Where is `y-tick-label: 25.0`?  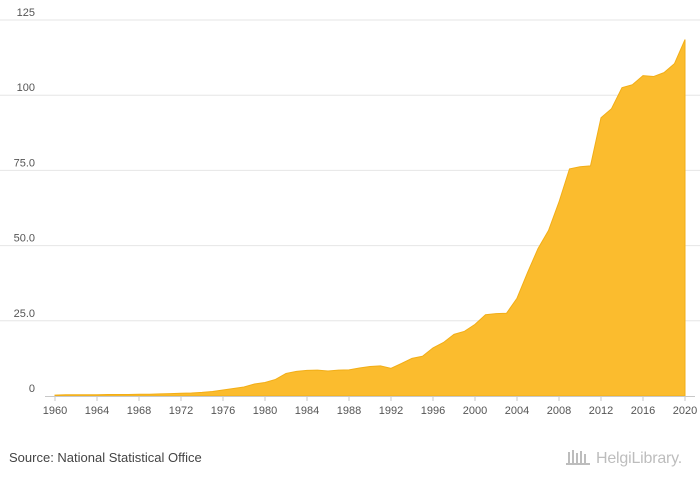 y-tick-label: 25.0 is located at coordinates (24, 314).